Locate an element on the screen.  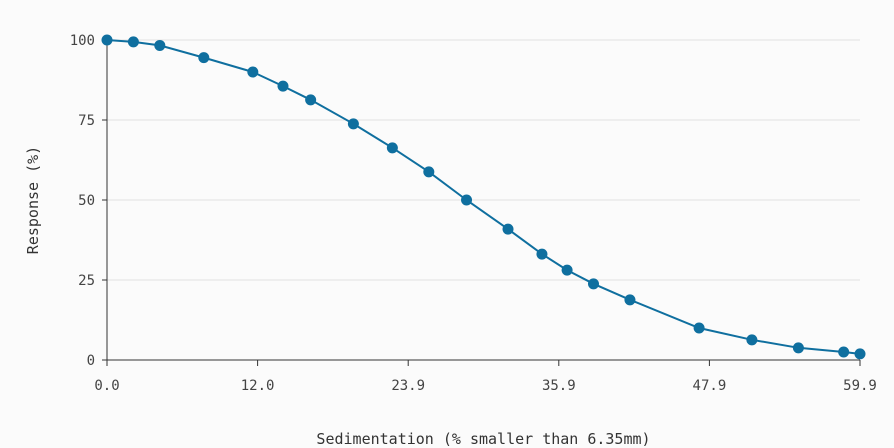
y-tick-label: 0 is located at coordinates (91, 361).